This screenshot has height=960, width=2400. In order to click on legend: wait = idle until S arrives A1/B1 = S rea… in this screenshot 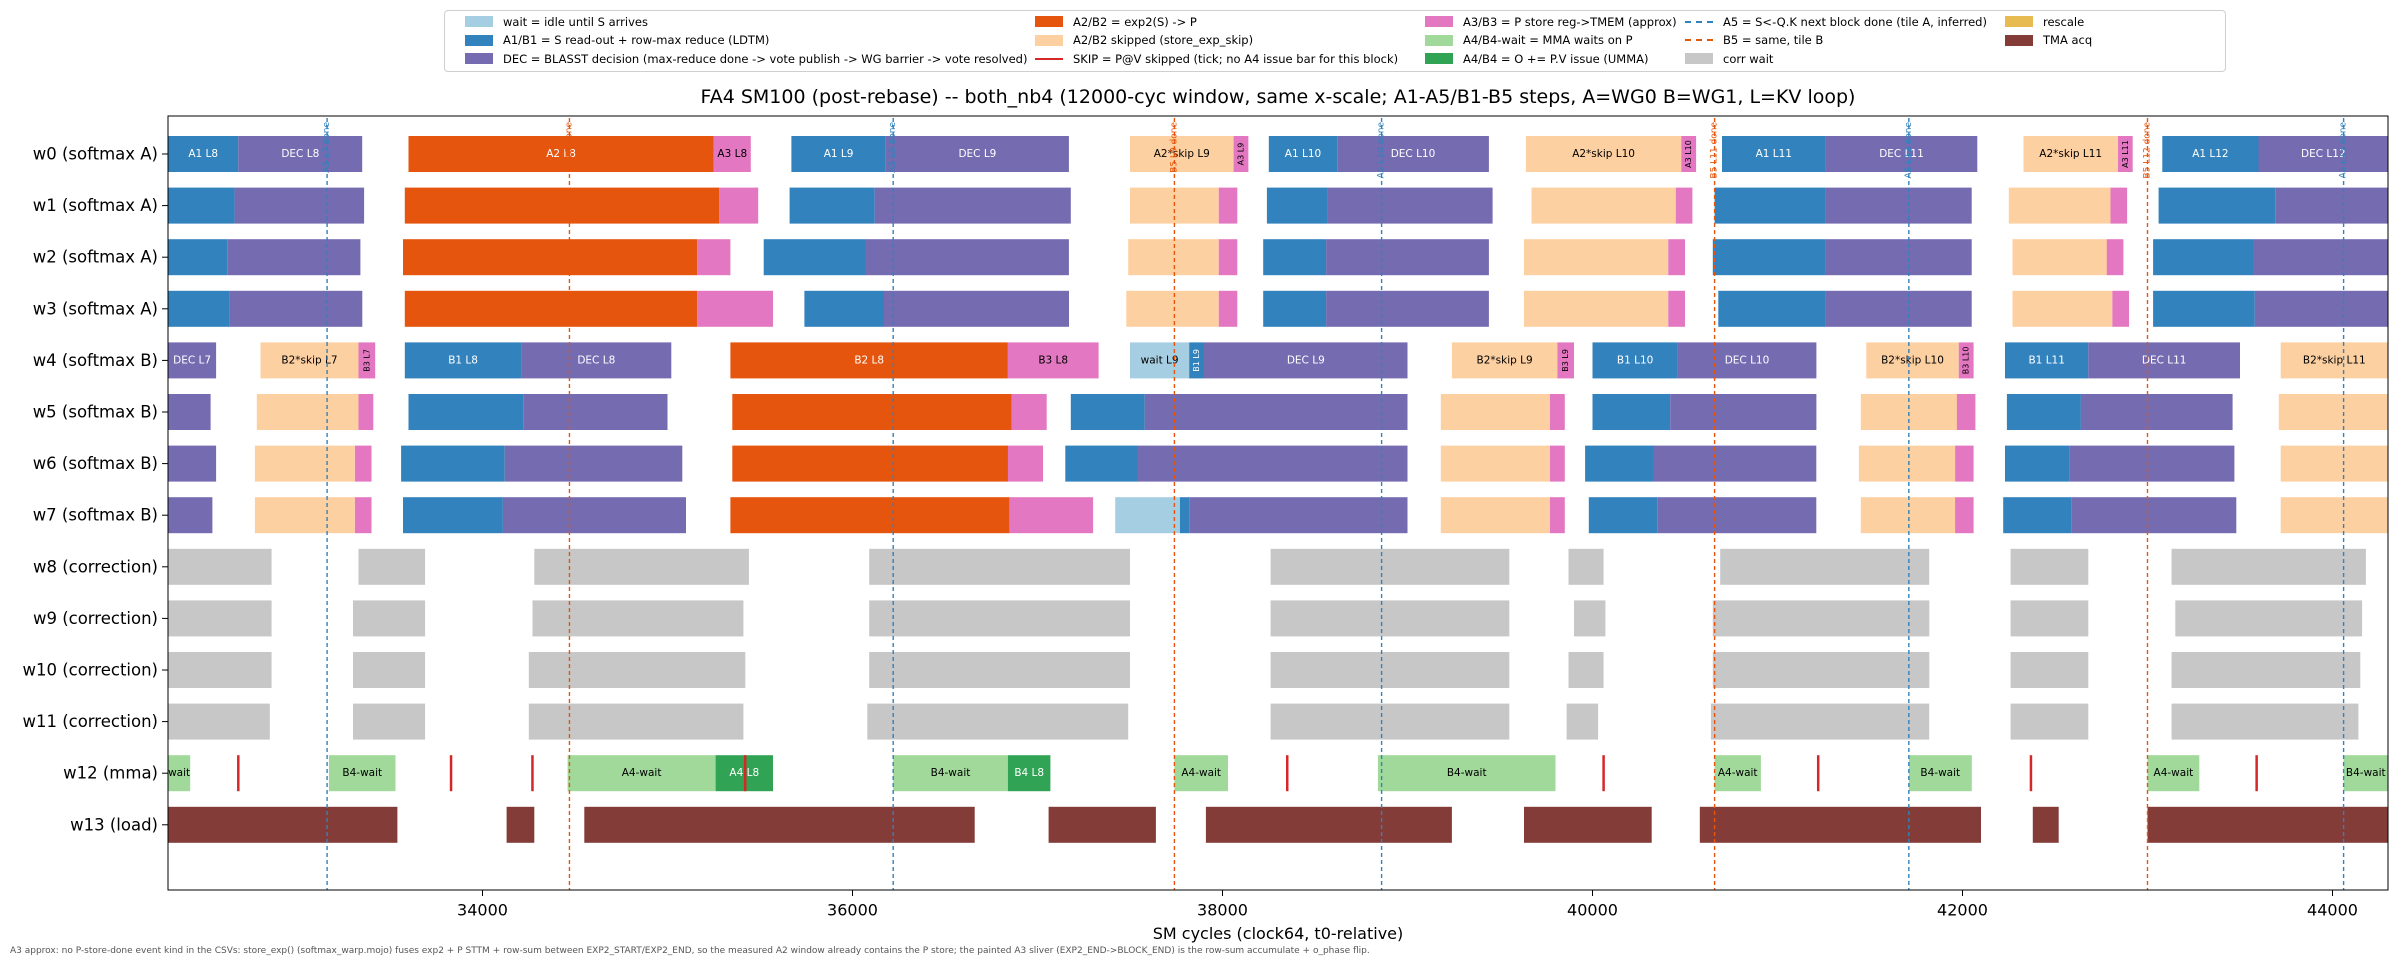, I will do `click(1335, 41)`.